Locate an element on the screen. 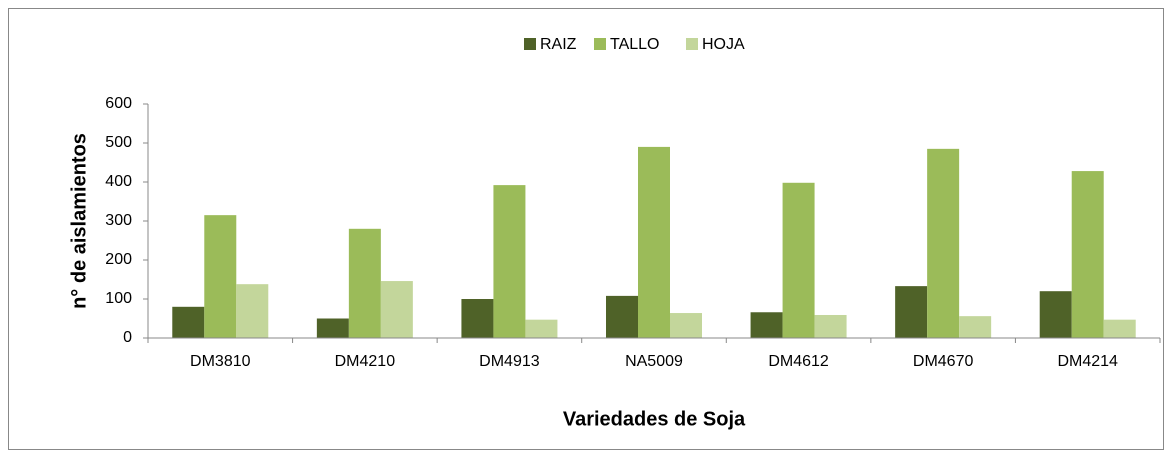  legend-label: HOJA is located at coordinates (723, 44).